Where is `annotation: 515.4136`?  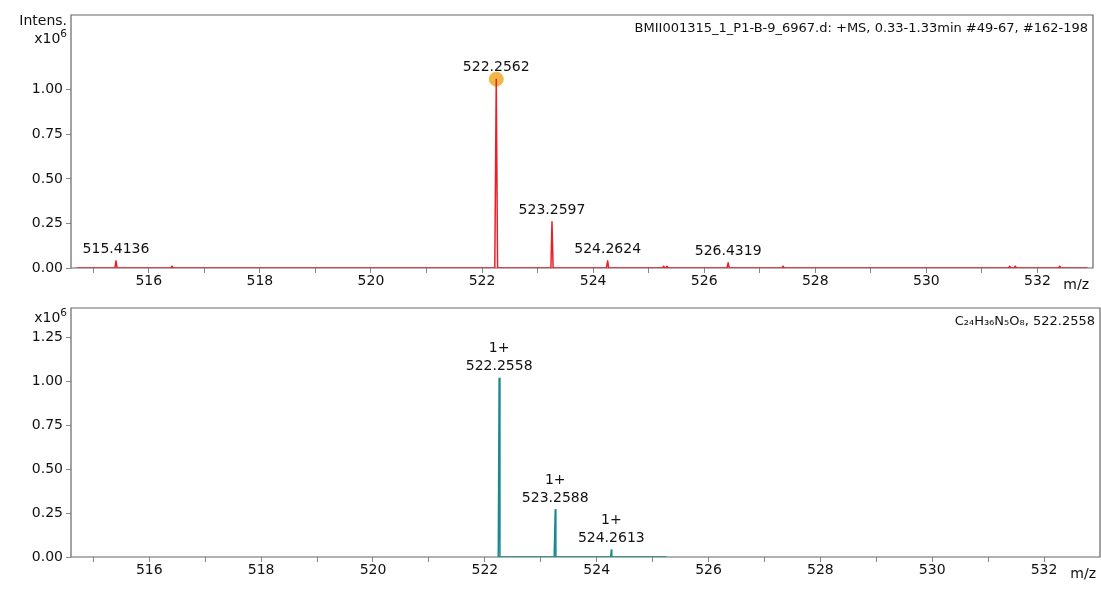
annotation: 515.4136 is located at coordinates (116, 247).